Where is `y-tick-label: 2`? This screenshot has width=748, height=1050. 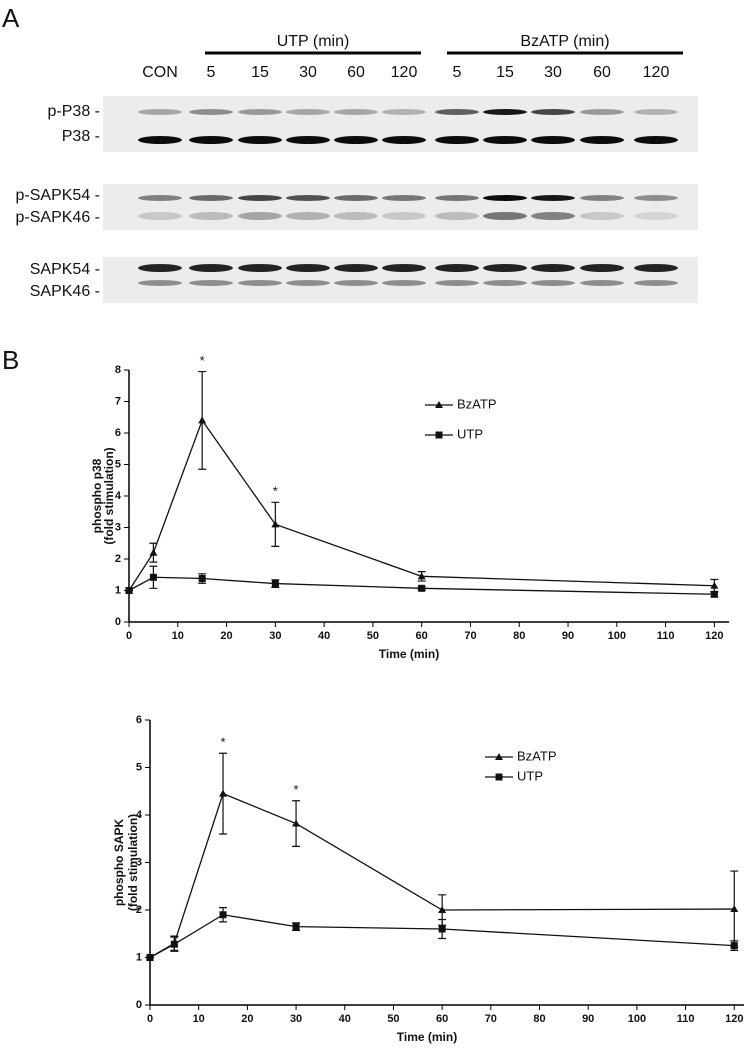 y-tick-label: 2 is located at coordinates (118, 559).